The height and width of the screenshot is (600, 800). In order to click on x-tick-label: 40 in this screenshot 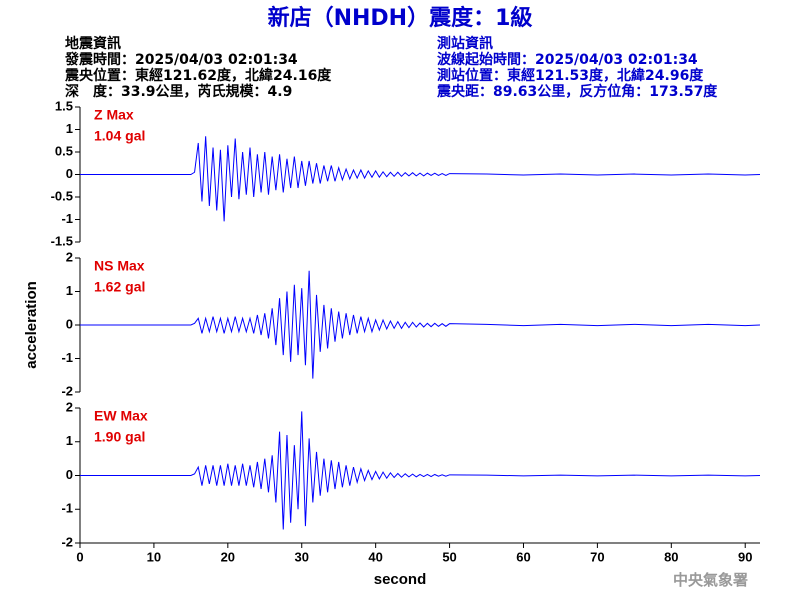, I will do `click(375, 556)`.